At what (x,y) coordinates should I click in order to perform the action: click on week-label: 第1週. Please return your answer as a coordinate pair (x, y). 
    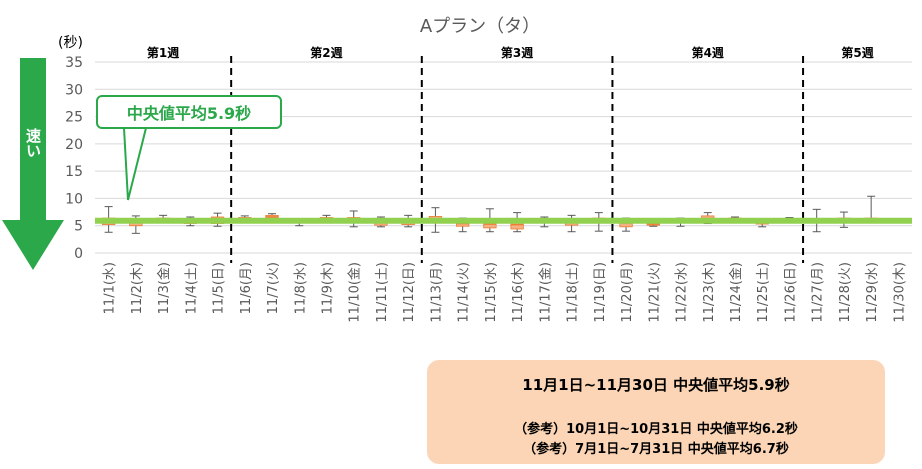
    Looking at the image, I should click on (163, 52).